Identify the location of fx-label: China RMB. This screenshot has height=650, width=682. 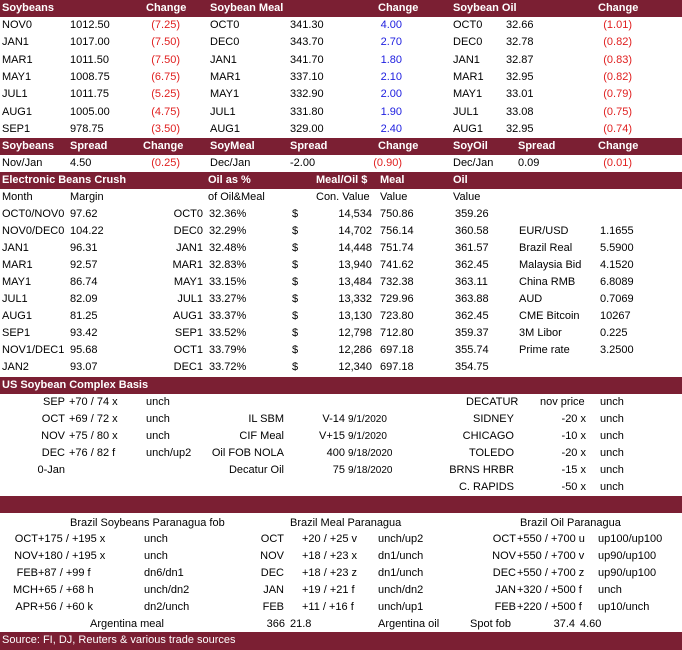
(547, 282).